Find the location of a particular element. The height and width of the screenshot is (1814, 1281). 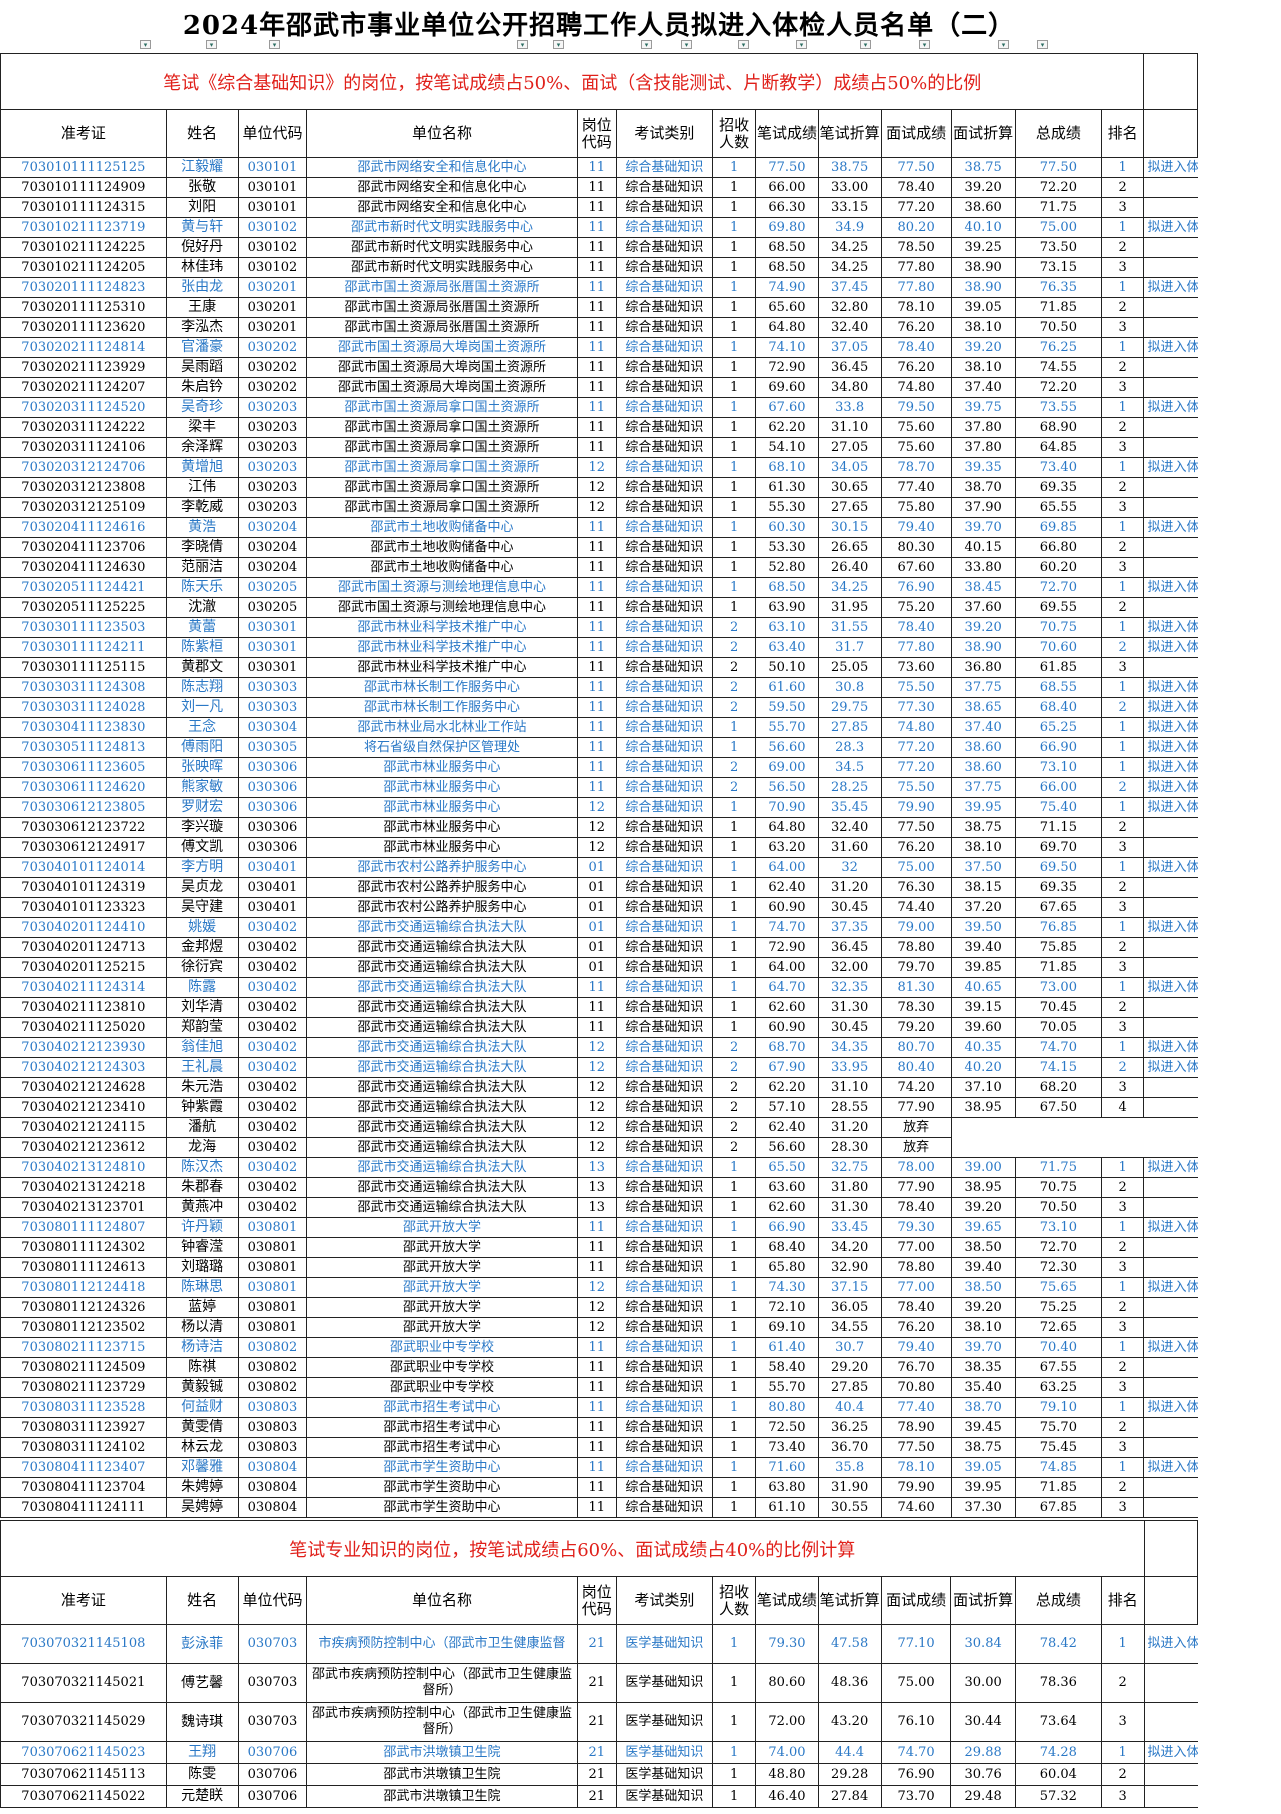

id-cell: 703020211124814 is located at coordinates (83, 347).